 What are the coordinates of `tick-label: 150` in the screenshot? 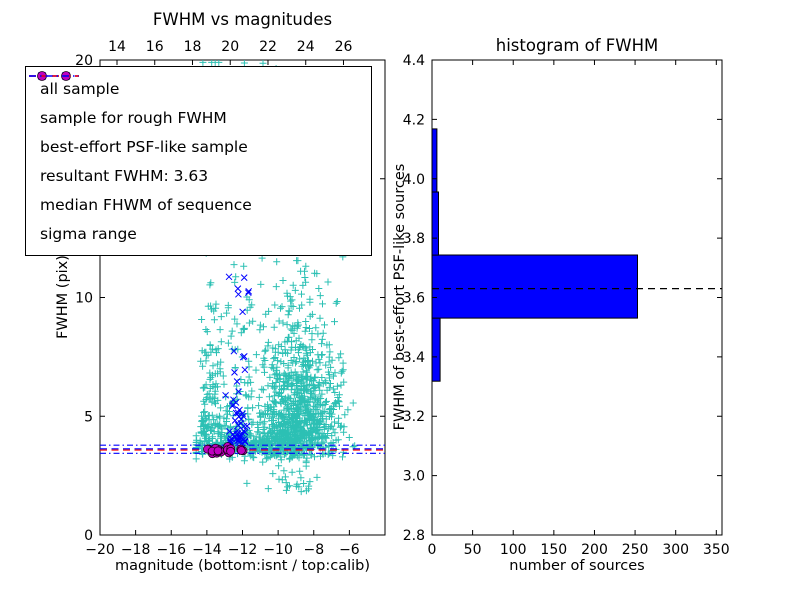 It's located at (553, 550).